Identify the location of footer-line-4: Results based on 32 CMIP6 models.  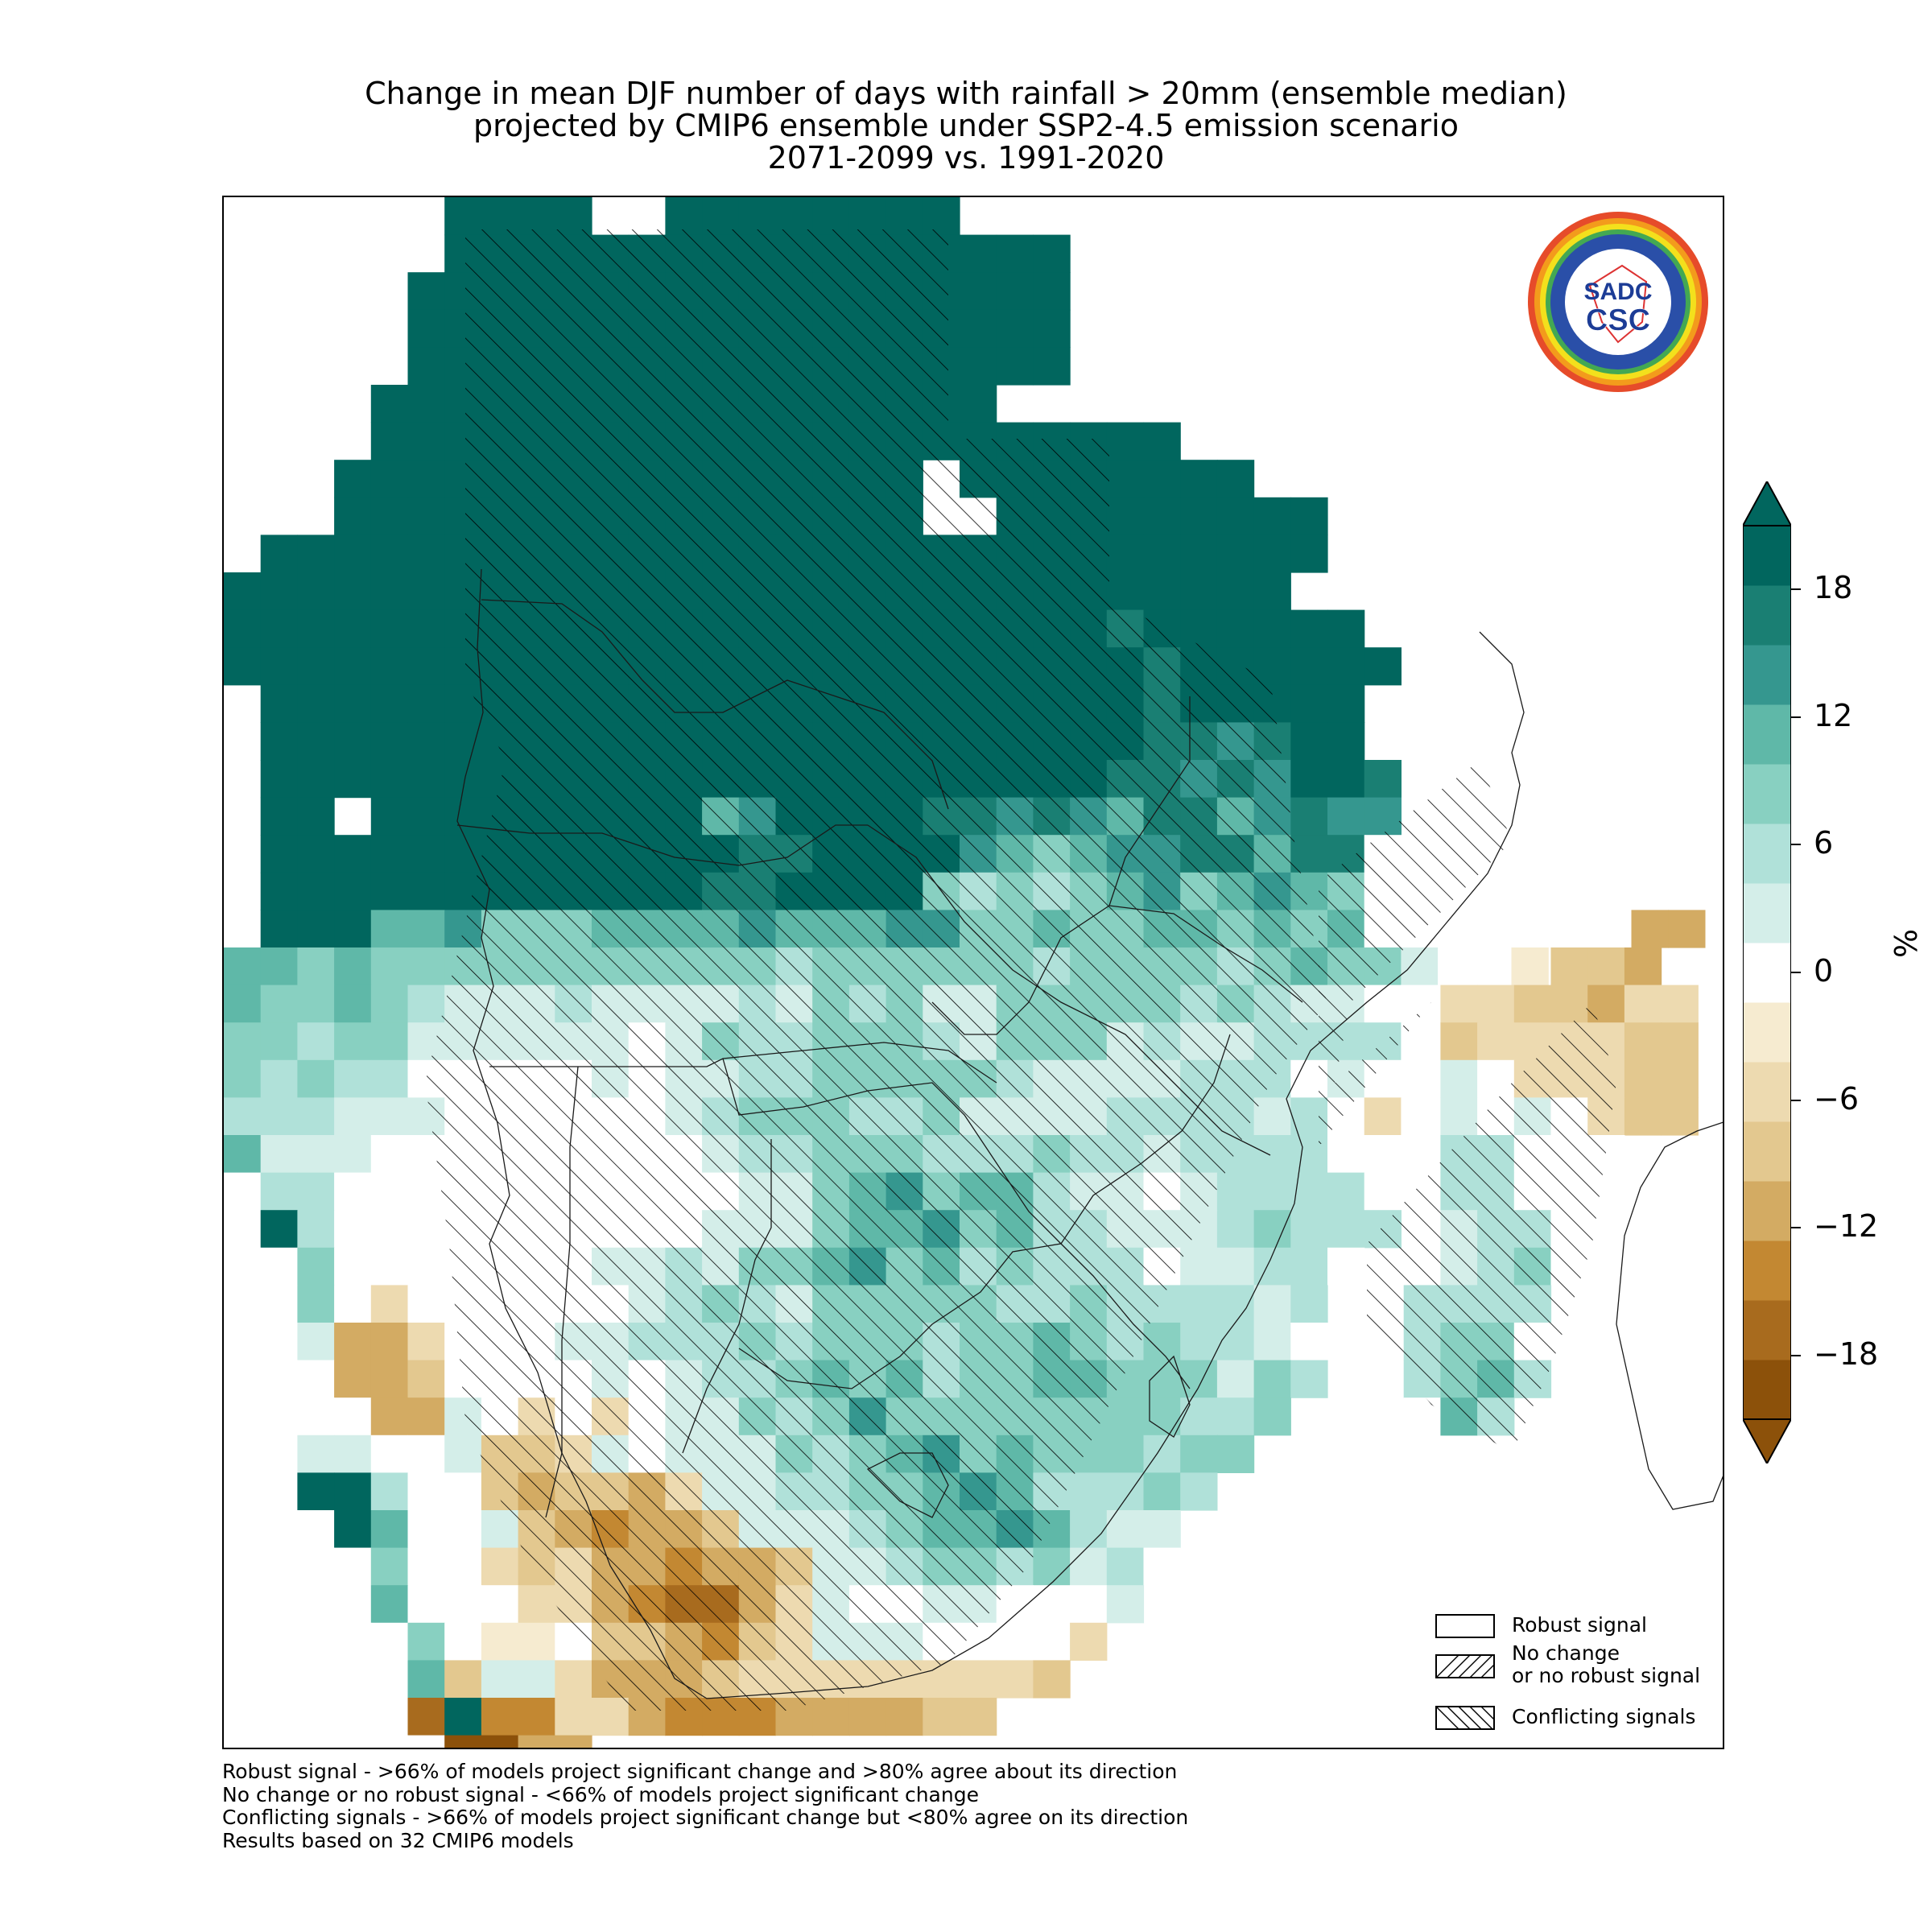
(398, 1840).